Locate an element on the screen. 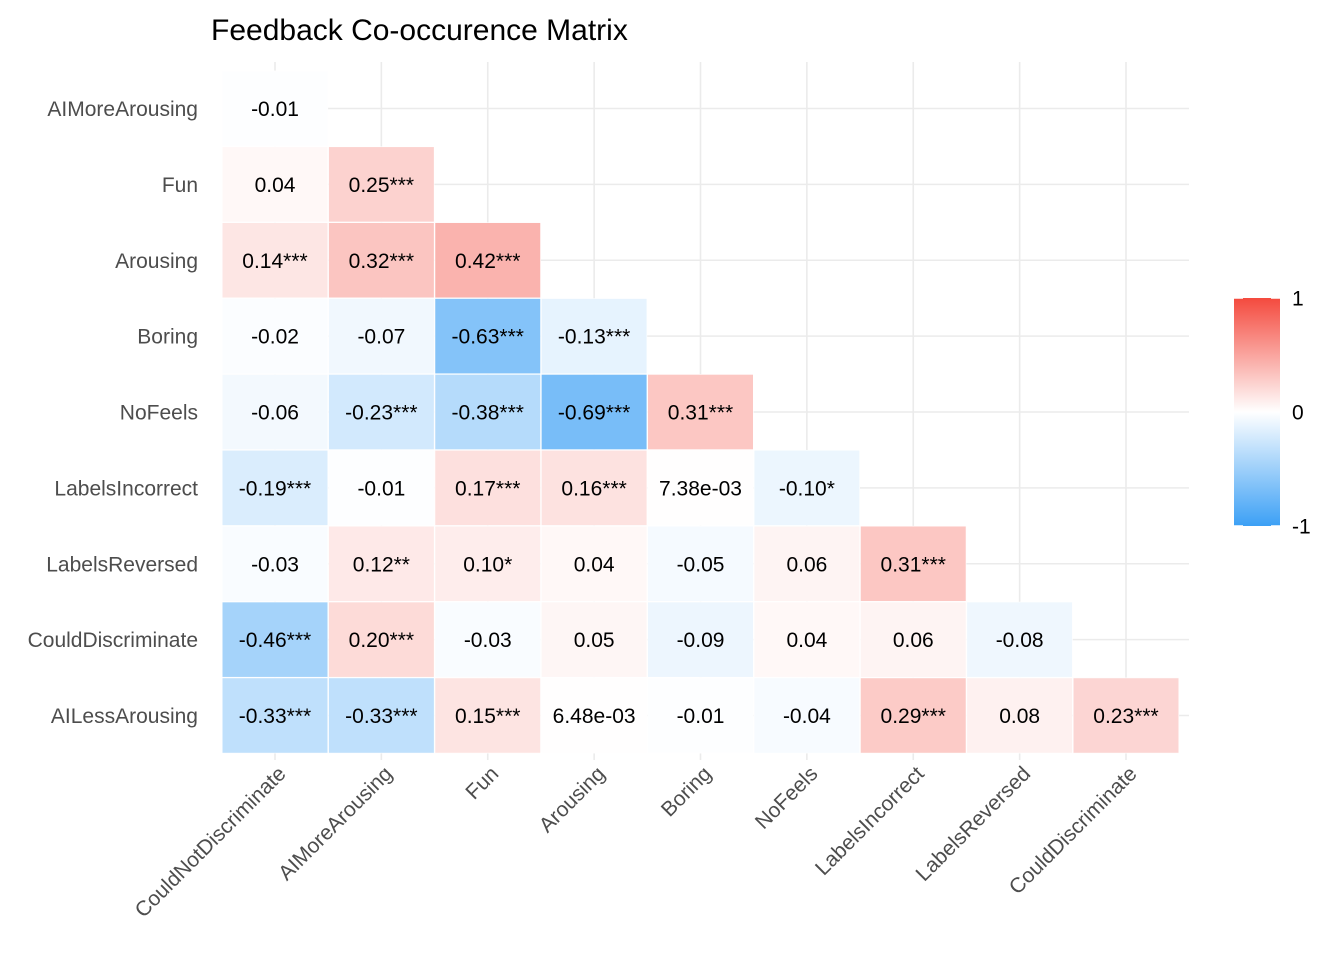 This screenshot has width=1344, height=960. y-tick-label-nofeels: NoFeels is located at coordinates (159, 413).